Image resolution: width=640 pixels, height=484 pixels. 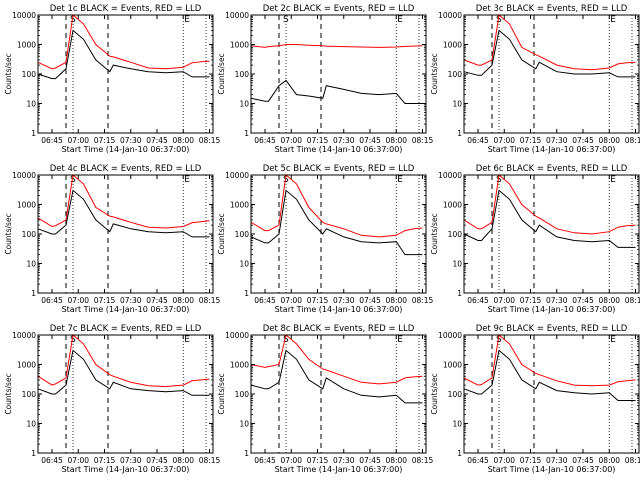 I want to click on chart-title: Det 1c BLACK = Events, RED = LLD, so click(x=126, y=9).